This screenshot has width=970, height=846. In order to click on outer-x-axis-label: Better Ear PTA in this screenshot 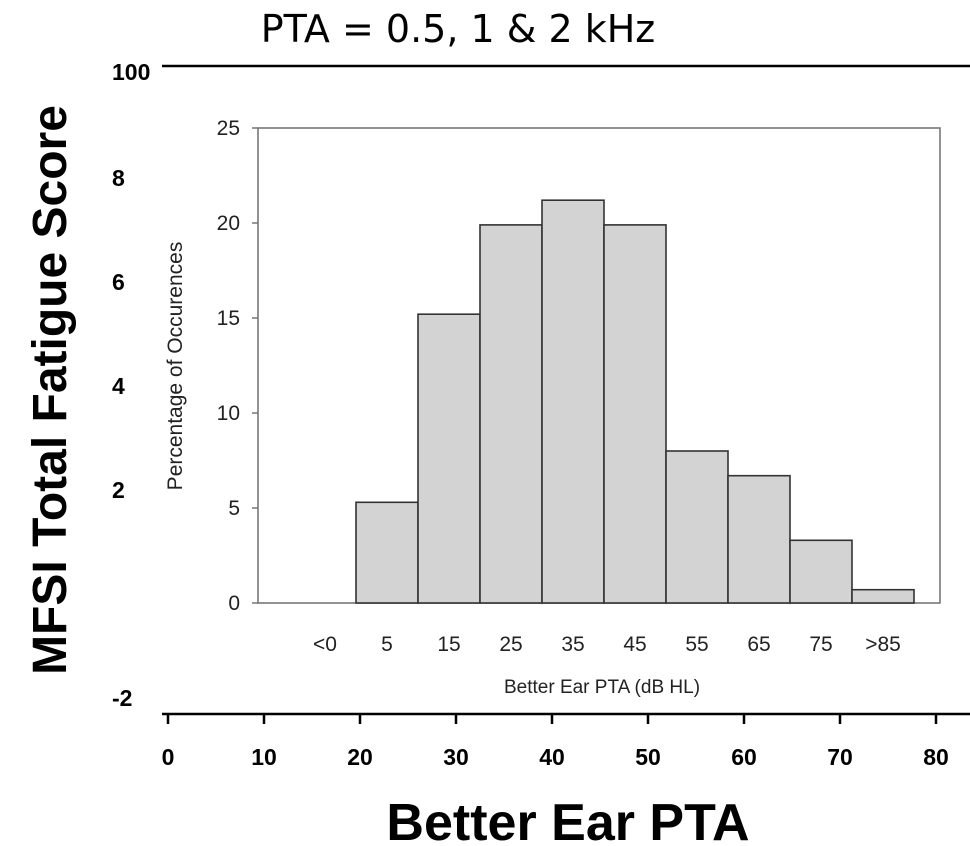, I will do `click(567, 820)`.